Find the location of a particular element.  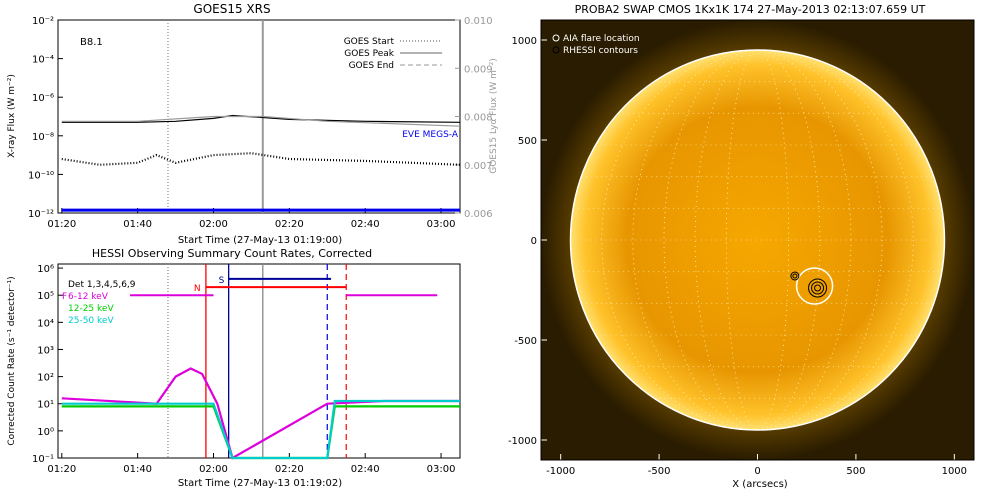

hessi-series-2-line is located at coordinates (260, 429).